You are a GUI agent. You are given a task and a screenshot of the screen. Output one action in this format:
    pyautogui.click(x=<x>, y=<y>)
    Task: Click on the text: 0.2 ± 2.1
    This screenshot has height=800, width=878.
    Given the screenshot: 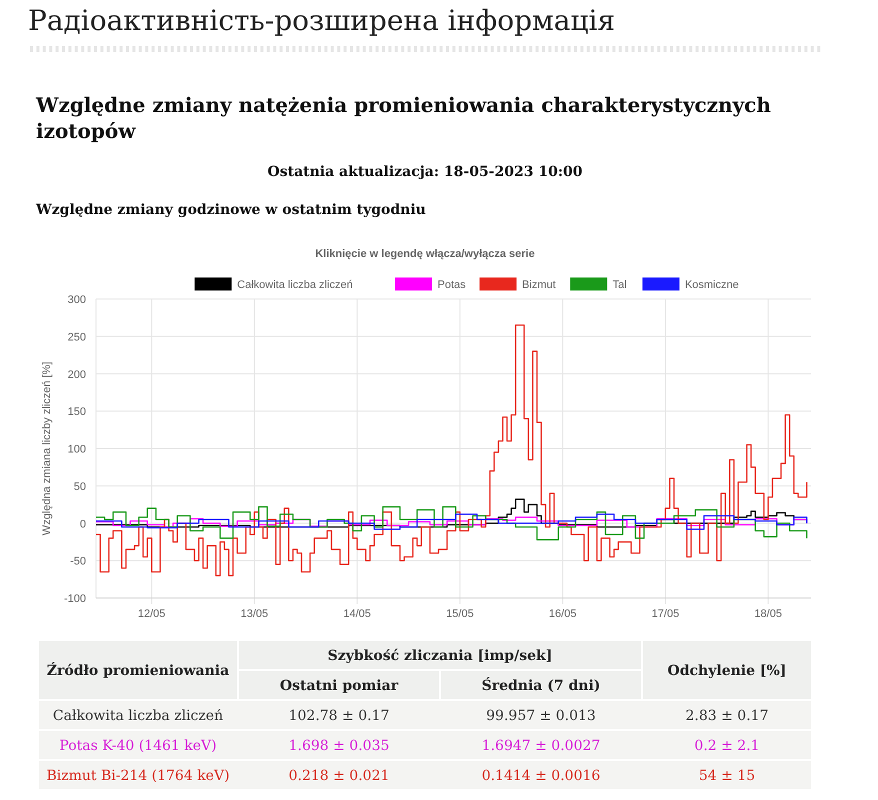 What is the action you would take?
    pyautogui.click(x=727, y=746)
    